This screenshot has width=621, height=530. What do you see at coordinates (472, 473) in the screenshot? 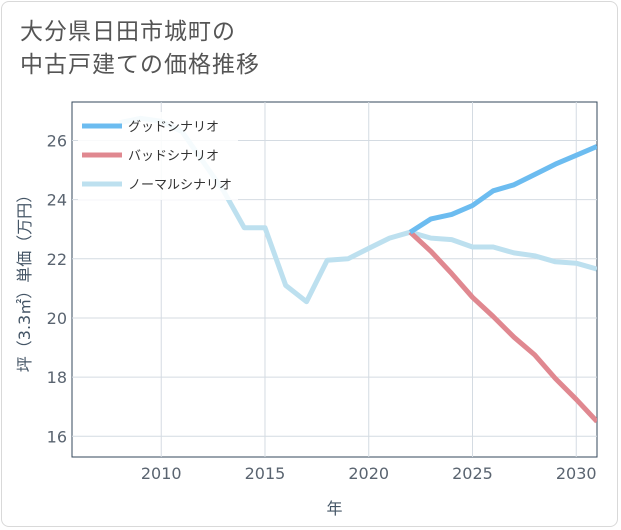
I see `x-tick-label-2025: 2025` at bounding box center [472, 473].